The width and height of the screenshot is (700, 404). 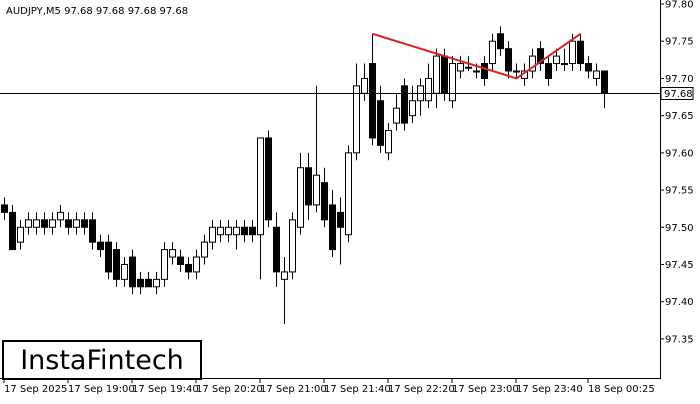 I want to click on y-tick-label: 97.40, so click(x=679, y=302).